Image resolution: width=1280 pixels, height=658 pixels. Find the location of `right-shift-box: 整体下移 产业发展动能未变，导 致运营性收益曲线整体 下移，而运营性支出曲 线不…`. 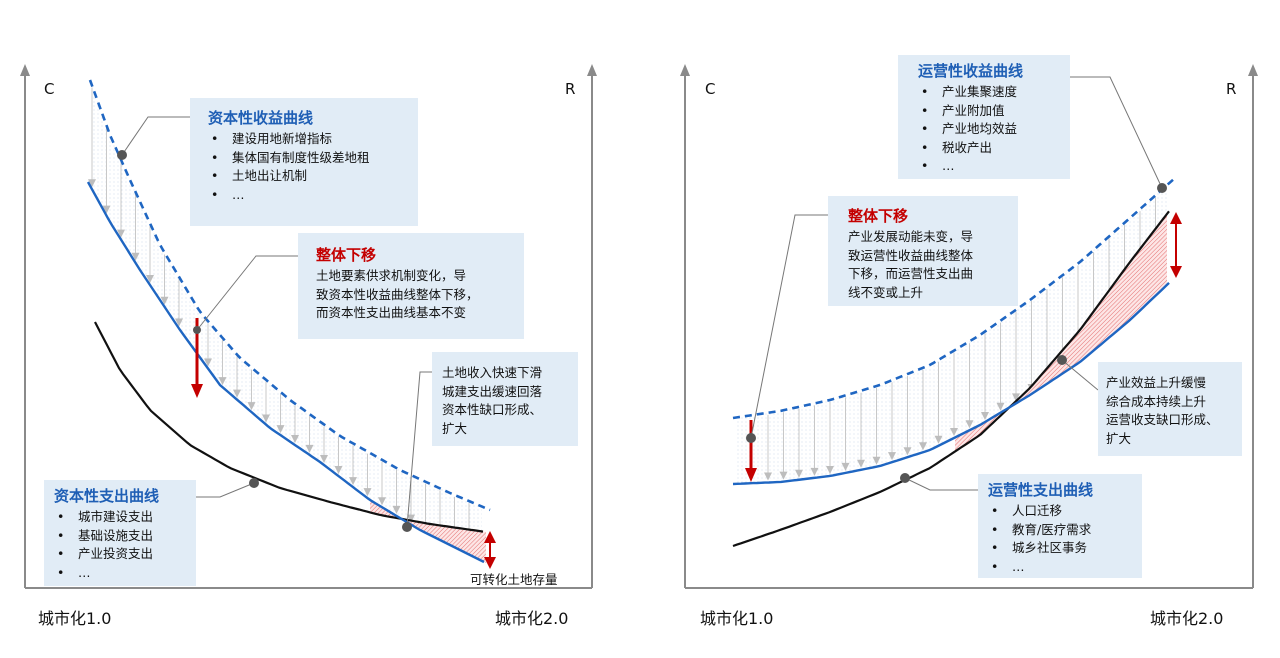

right-shift-box: 整体下移 产业发展动能未变，导 致运营性收益曲线整体 下移，而运营性支出曲 线不… is located at coordinates (923, 251).